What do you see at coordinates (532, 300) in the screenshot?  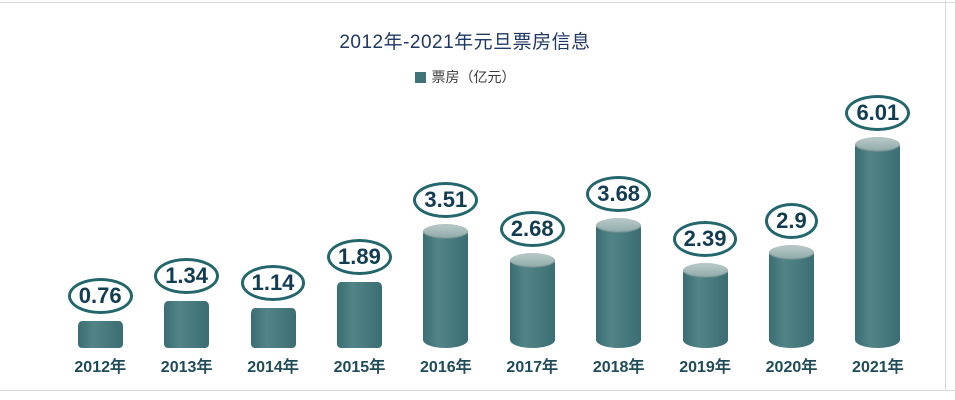 I see `bar-2017年` at bounding box center [532, 300].